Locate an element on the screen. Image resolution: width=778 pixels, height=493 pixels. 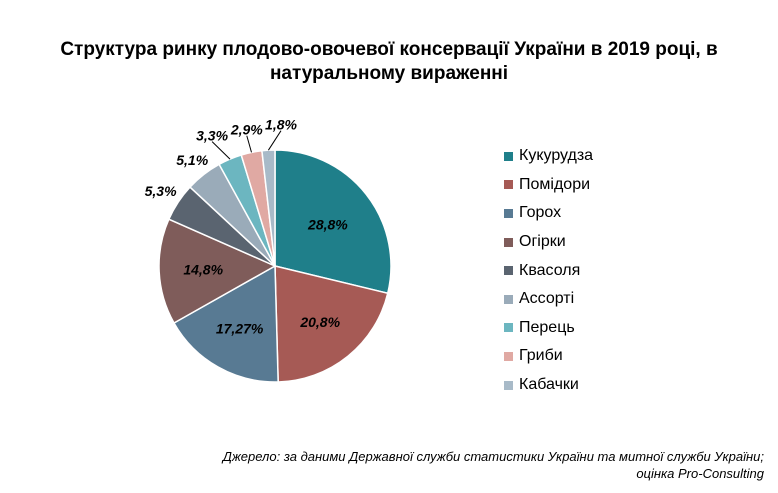
legend-item-4: Огірки is located at coordinates (548, 242).